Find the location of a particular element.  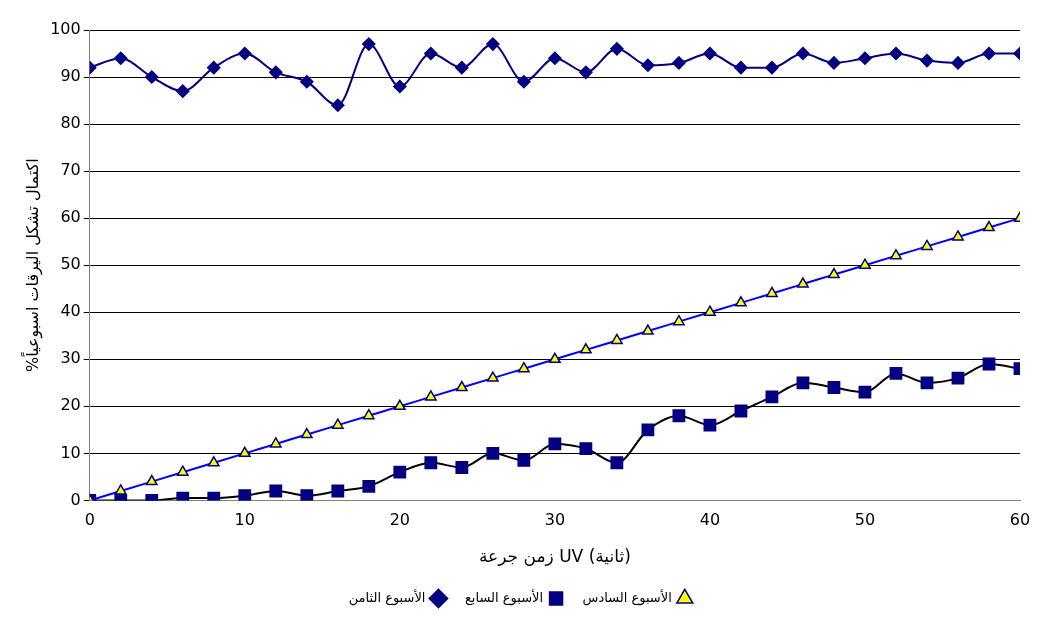

y-tick-label: 0 is located at coordinates (75, 499).